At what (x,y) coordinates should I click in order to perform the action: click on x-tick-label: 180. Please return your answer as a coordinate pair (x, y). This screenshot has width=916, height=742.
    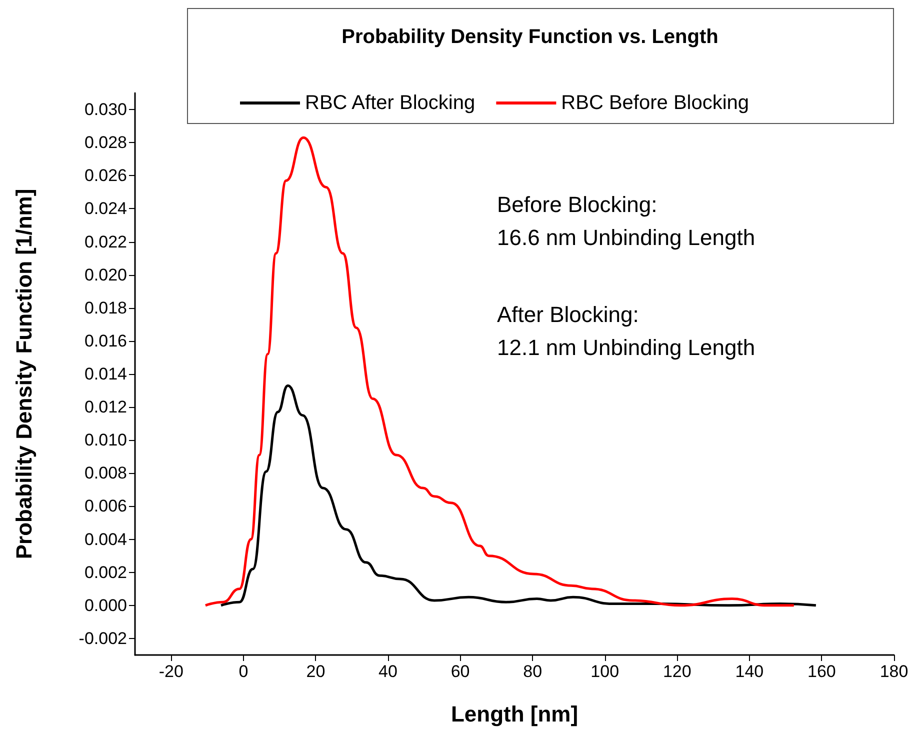
    Looking at the image, I should click on (894, 671).